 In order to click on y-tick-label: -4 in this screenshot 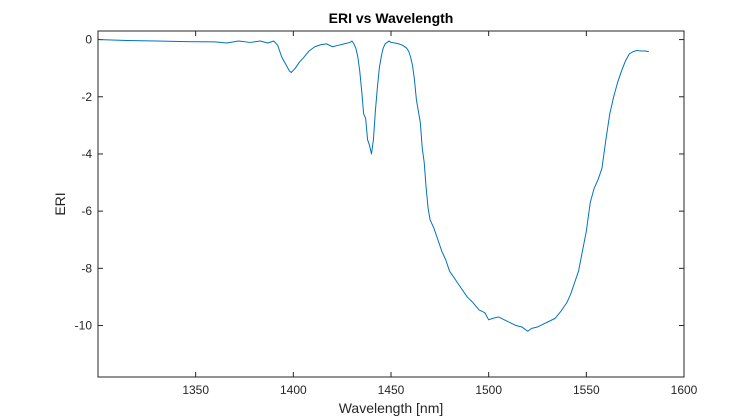, I will do `click(86, 154)`.